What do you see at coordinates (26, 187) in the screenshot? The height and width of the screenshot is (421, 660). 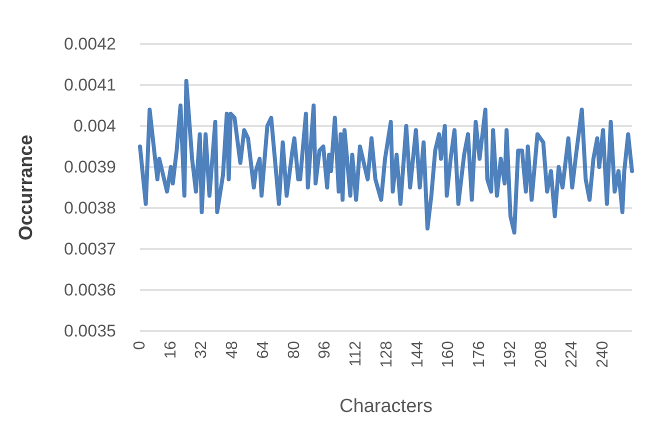 I see `y-axis-title: Occurrance` at bounding box center [26, 187].